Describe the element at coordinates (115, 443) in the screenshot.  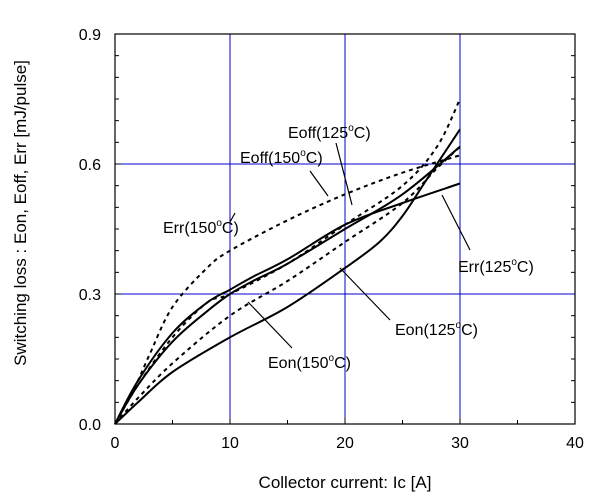
I see `x-tick-label-0: 0` at that location.